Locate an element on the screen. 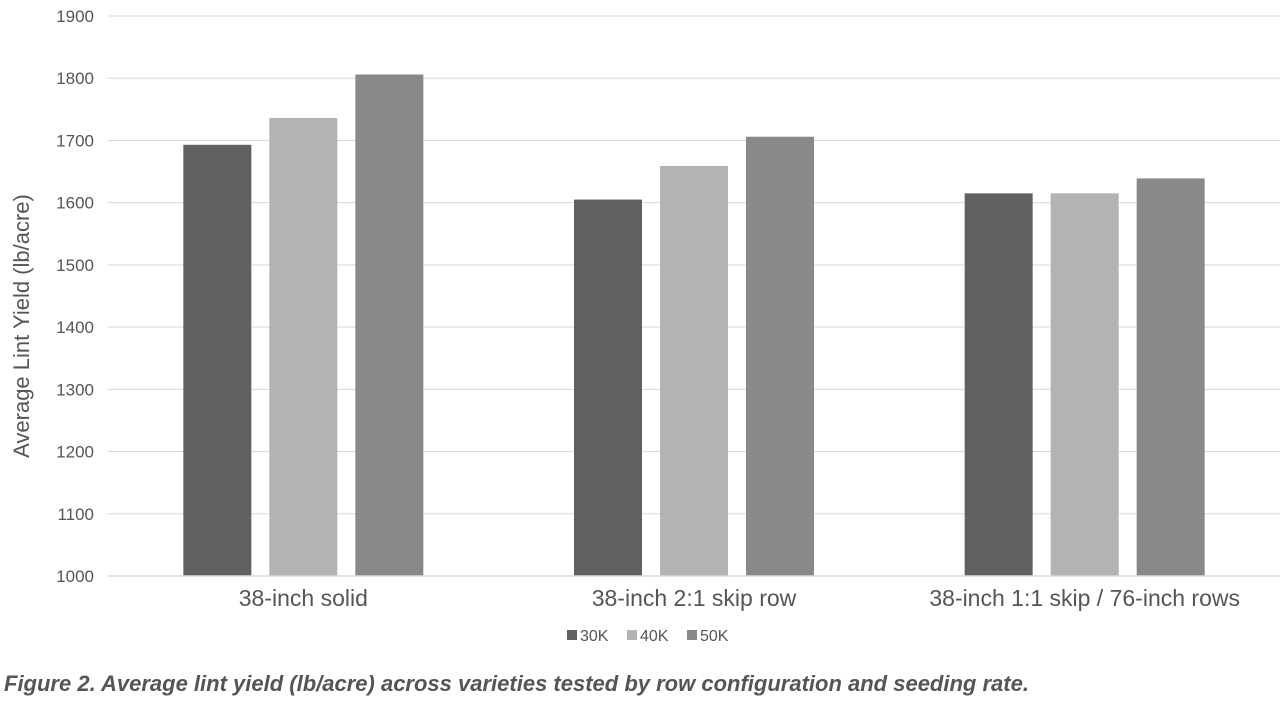  y-tick-label: 1200 is located at coordinates (75, 452).